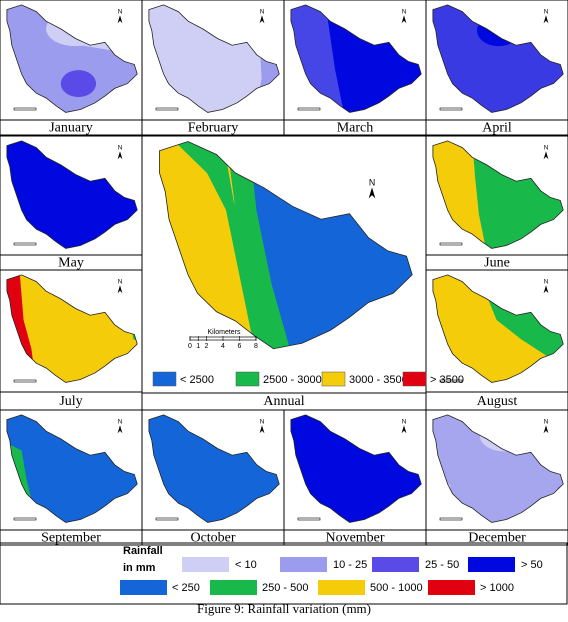 This screenshot has width=568, height=622. Describe the element at coordinates (139, 568) in the screenshot. I see `legend-subtitle: in mm` at that location.